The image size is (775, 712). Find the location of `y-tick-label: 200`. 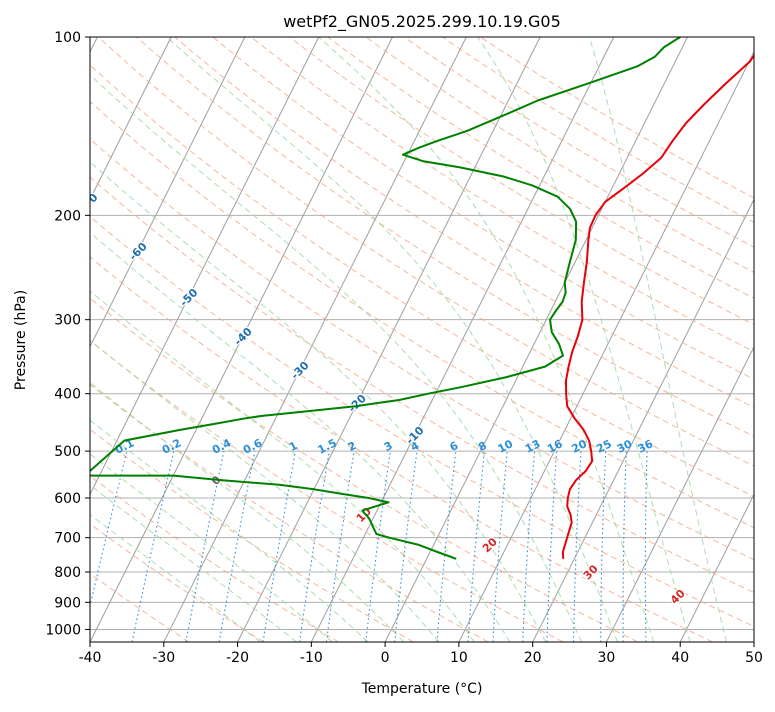

y-tick-label: 200 is located at coordinates (67, 216).